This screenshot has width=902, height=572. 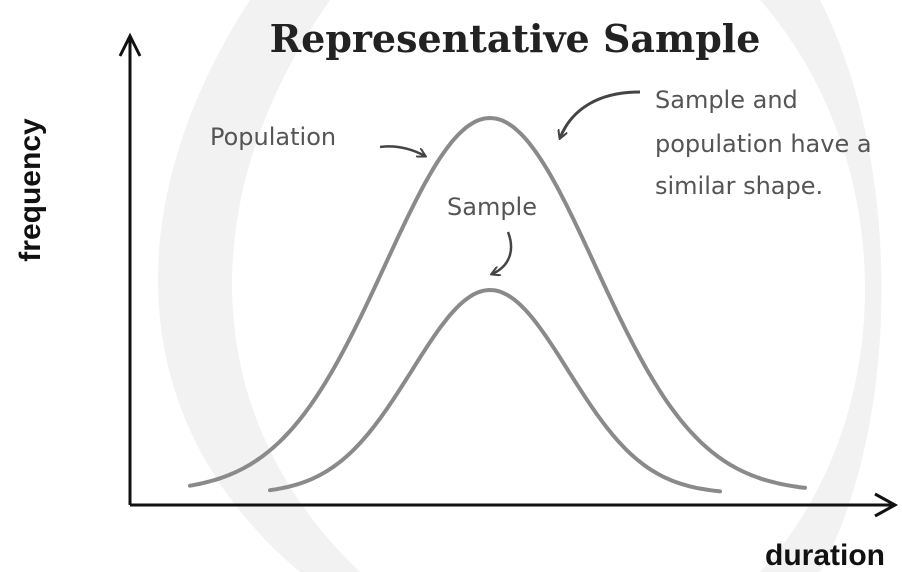 What do you see at coordinates (130, 44) in the screenshot?
I see `y-axis-arrow` at bounding box center [130, 44].